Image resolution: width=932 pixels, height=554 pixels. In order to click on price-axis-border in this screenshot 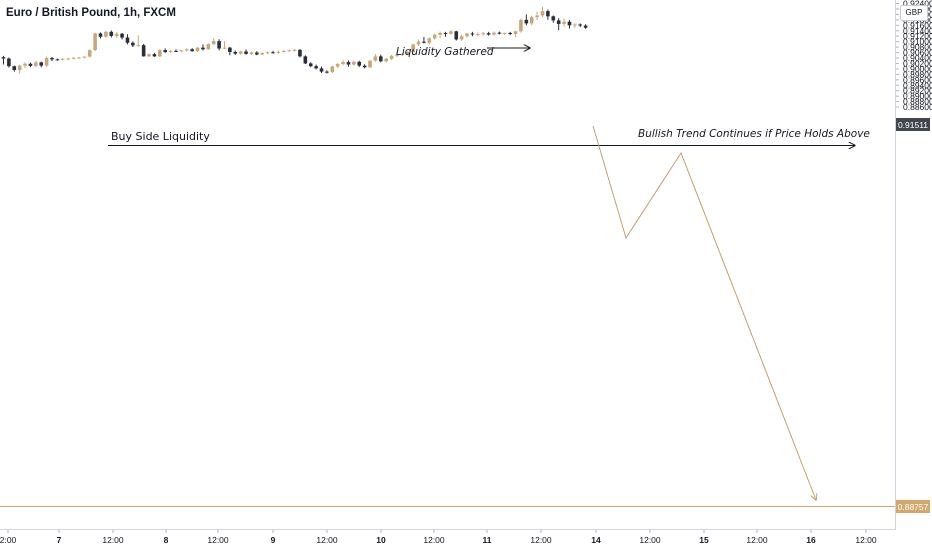, I will do `click(895, 265)`.